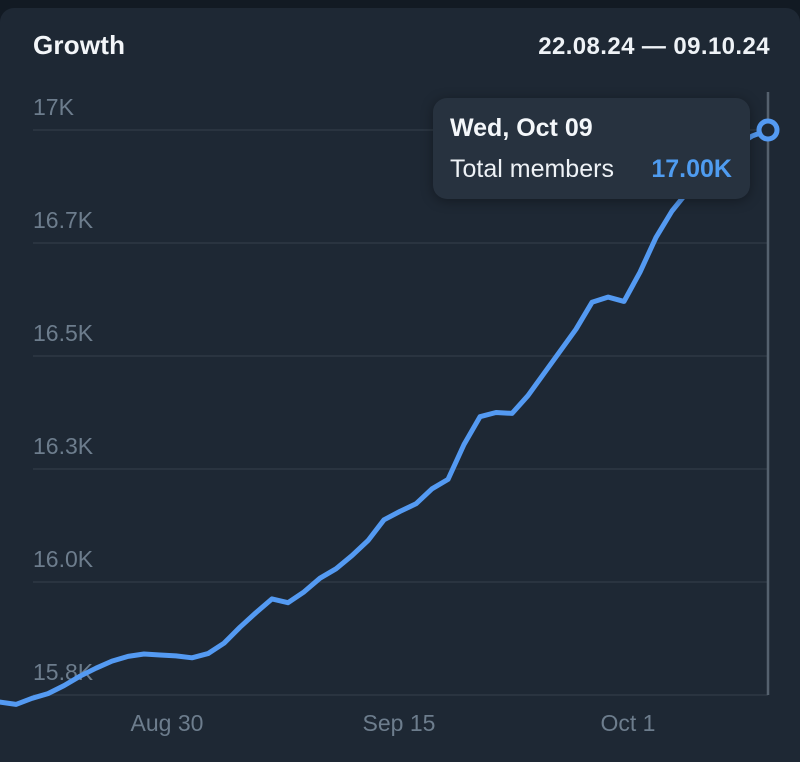  What do you see at coordinates (63, 333) in the screenshot?
I see `y-axis-tick-label: 16.5K` at bounding box center [63, 333].